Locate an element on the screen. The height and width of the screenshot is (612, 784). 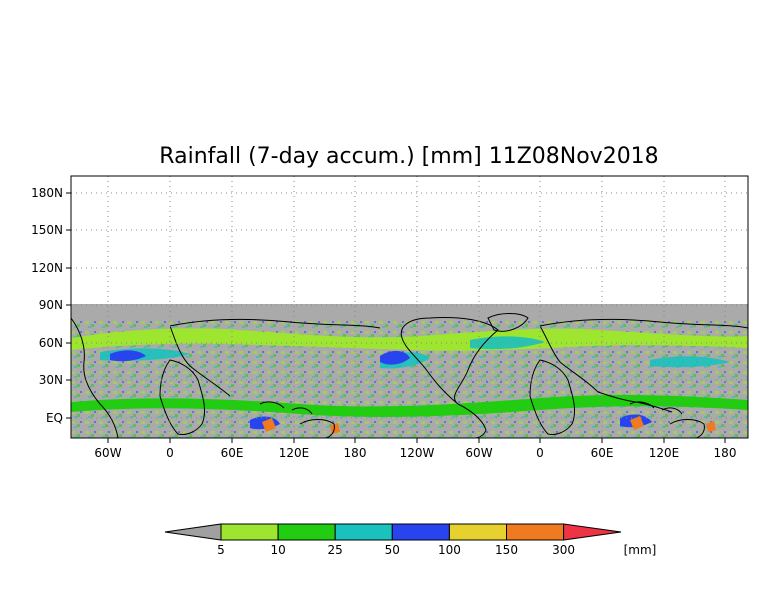
colorbar-break-label: 300 is located at coordinates (563, 550).